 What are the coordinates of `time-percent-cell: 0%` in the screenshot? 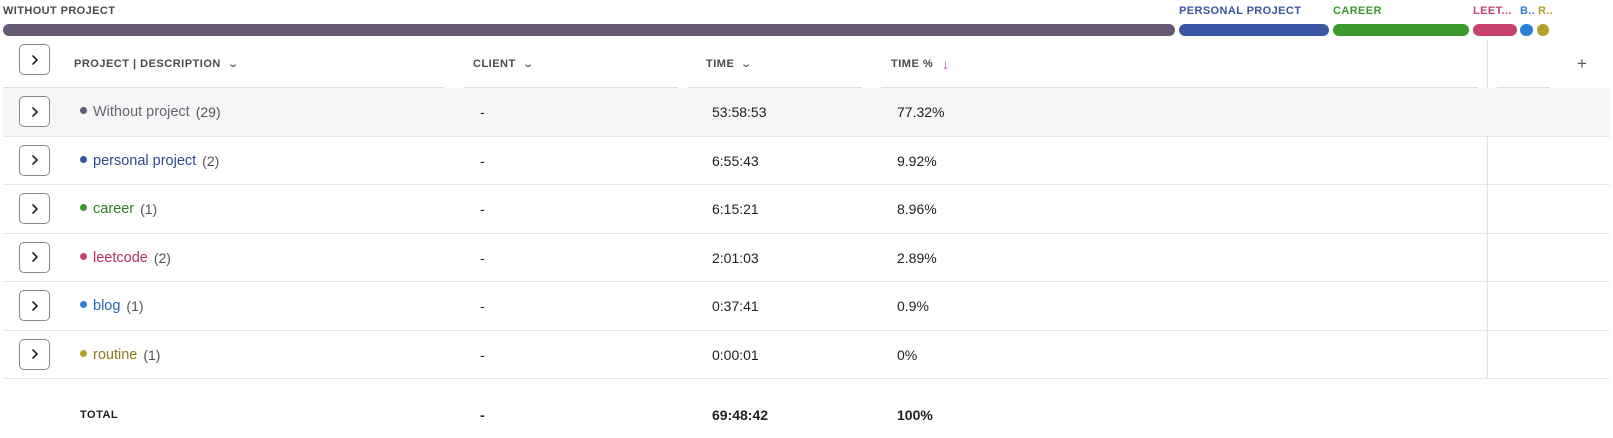 It's located at (907, 354).